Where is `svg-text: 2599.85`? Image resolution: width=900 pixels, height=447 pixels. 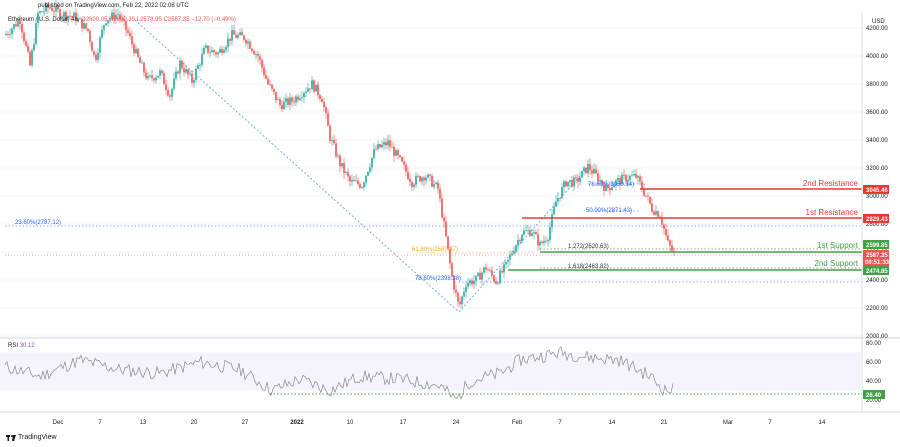 svg-text: 2599.85 is located at coordinates (877, 246).